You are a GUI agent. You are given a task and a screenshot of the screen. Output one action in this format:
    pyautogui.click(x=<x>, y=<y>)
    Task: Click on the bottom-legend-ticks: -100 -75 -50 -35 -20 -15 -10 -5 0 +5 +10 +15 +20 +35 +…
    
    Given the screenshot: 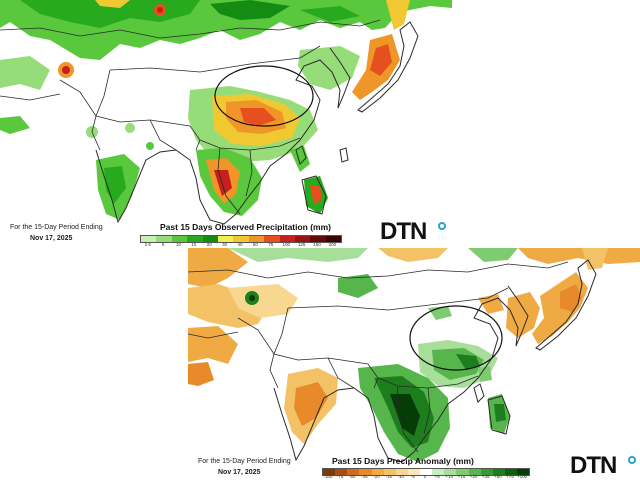 What is the action you would take?
    pyautogui.click(x=425, y=476)
    